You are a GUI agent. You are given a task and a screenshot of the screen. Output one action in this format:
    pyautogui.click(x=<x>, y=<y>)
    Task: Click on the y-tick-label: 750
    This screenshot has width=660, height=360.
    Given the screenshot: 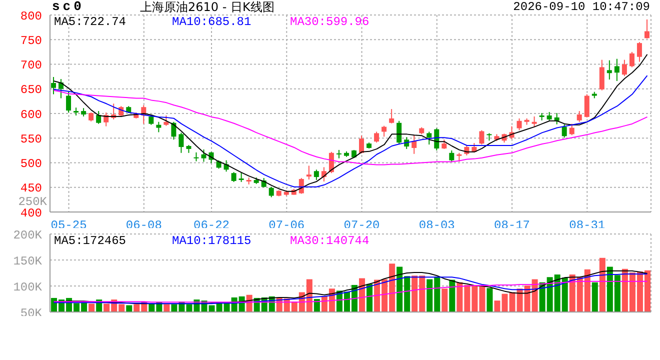 What is the action you would take?
    pyautogui.click(x=31, y=41)
    